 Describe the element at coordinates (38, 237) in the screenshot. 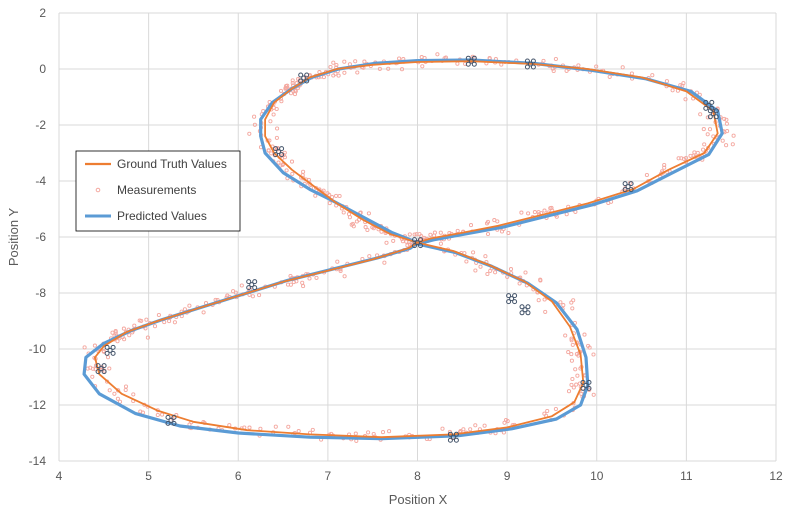

I see `y-tick-labels: 2 0 -2 -4 -6 -8 -10 -12 -14` at that location.